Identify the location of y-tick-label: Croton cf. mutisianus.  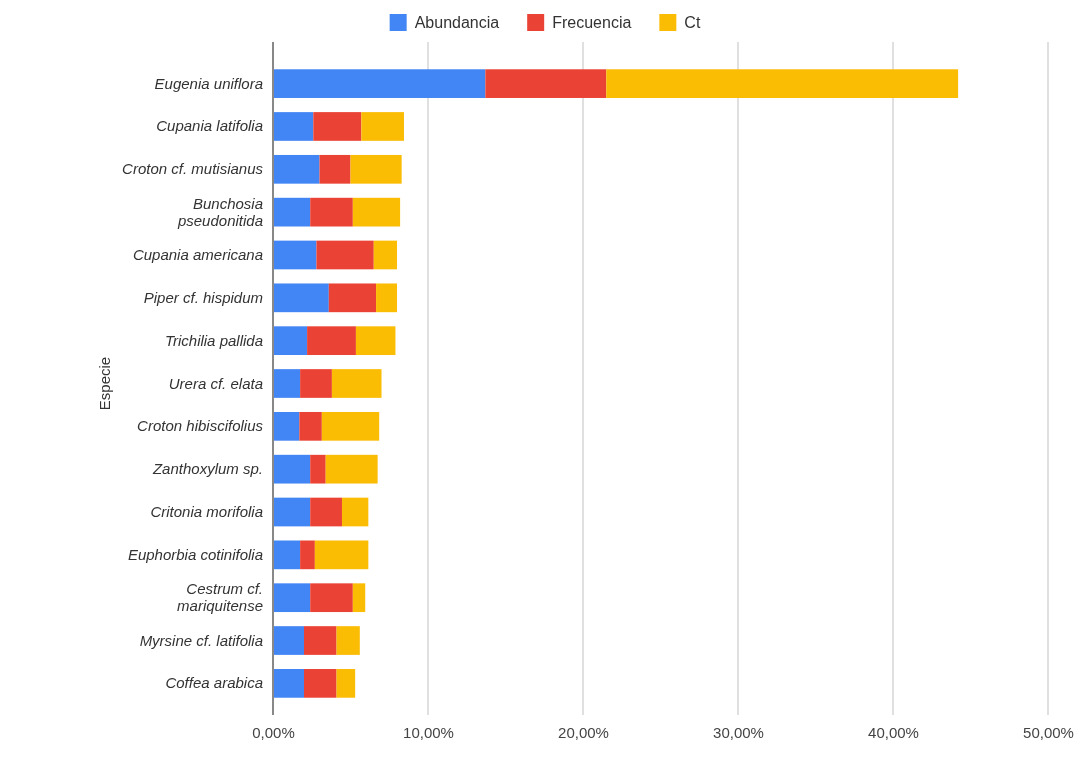
(193, 169).